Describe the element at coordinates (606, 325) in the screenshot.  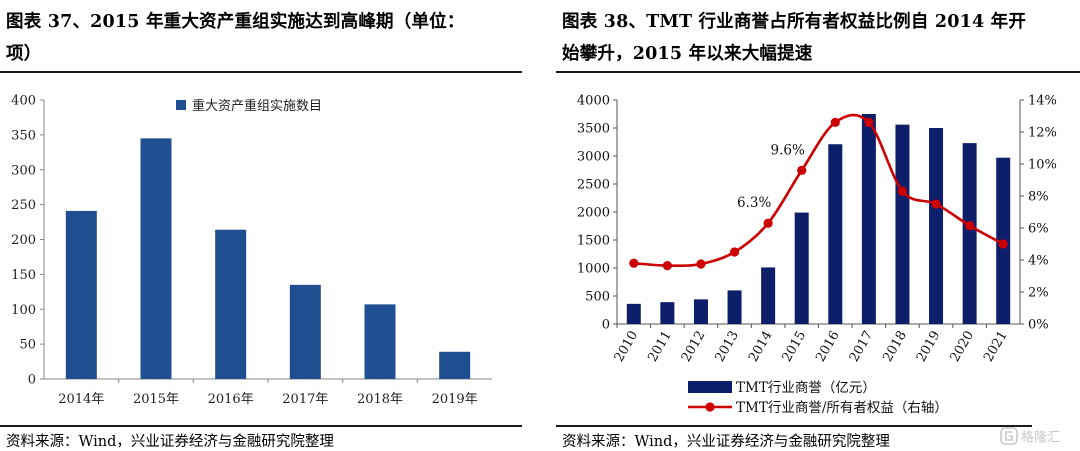
I see `left-y-tick-label: 0` at that location.